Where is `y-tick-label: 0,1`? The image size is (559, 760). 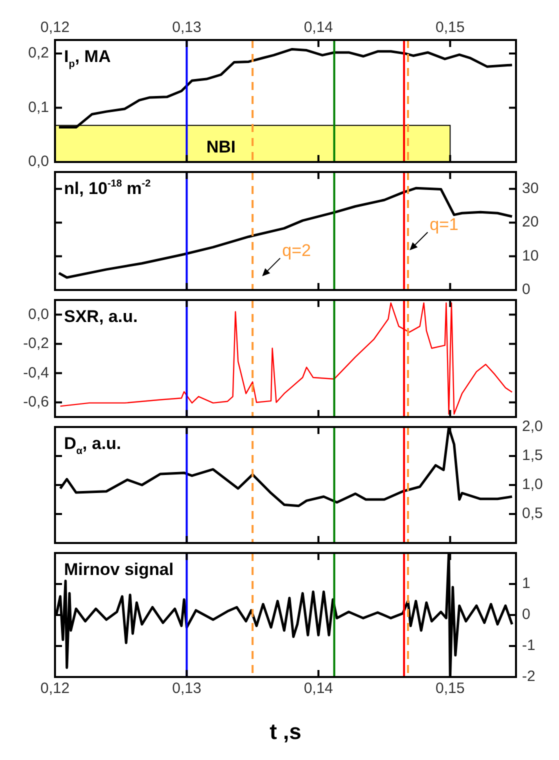 y-tick-label: 0,1 is located at coordinates (38, 107).